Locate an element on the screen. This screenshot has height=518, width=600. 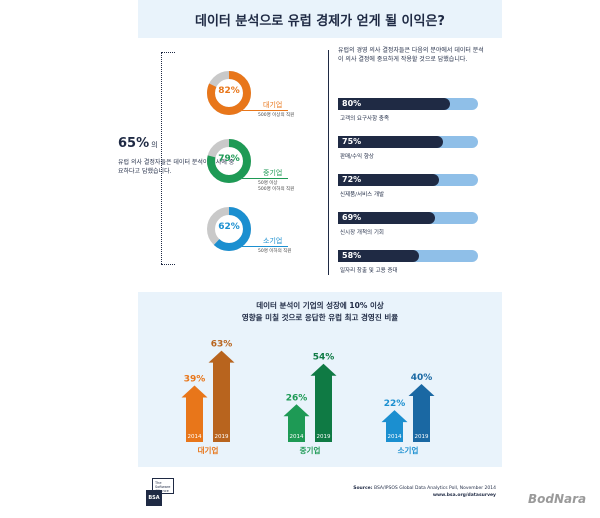
company-size-note-line: 500명 이상의 직원 is located at coordinates (276, 115).